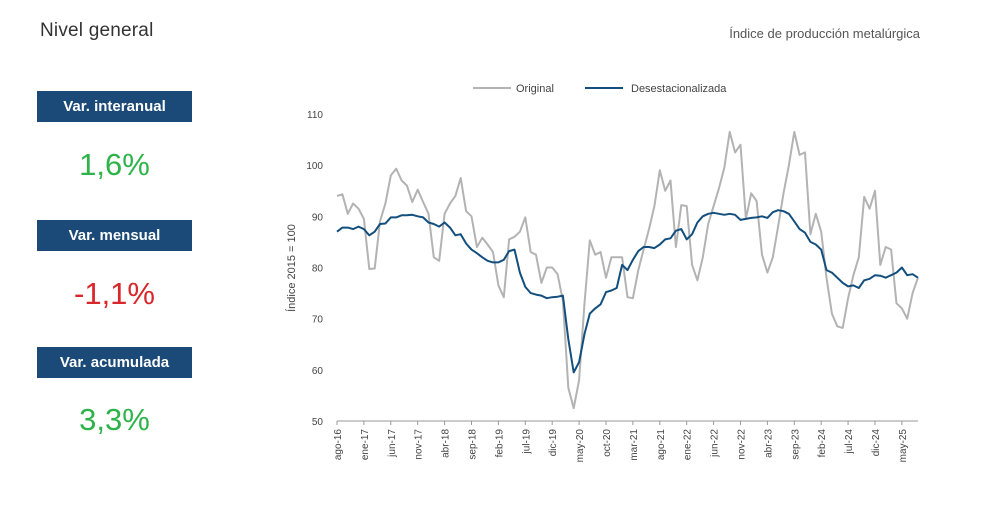 The width and height of the screenshot is (1000, 511). Describe the element at coordinates (580, 446) in the screenshot. I see `x-tick-label: may-20` at that location.